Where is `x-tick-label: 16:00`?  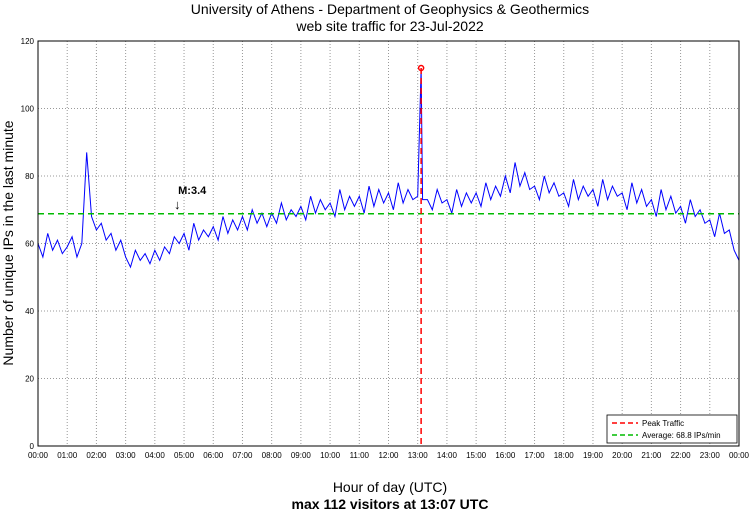
x-tick-label: 16:00 is located at coordinates (505, 455).